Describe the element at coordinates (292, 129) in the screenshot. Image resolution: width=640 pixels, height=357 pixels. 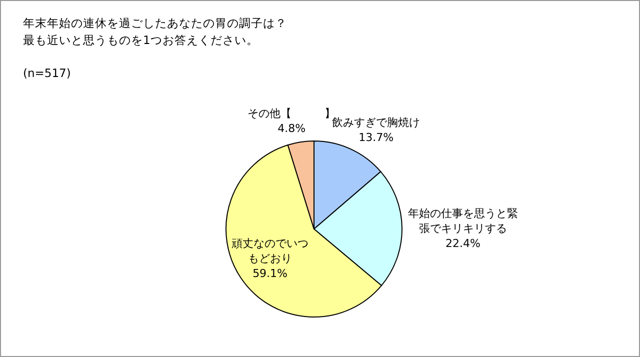
I see `data-label: 4.8%` at that location.